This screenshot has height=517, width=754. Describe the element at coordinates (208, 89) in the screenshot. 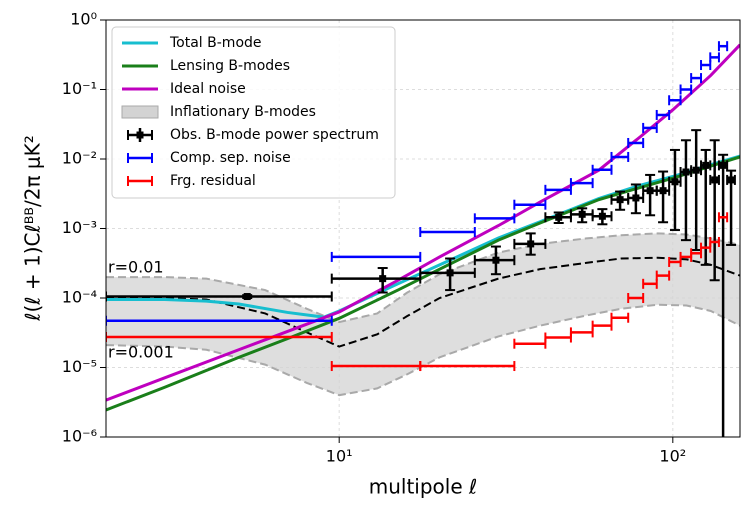

I see `legend-label: Ideal noise` at that location.